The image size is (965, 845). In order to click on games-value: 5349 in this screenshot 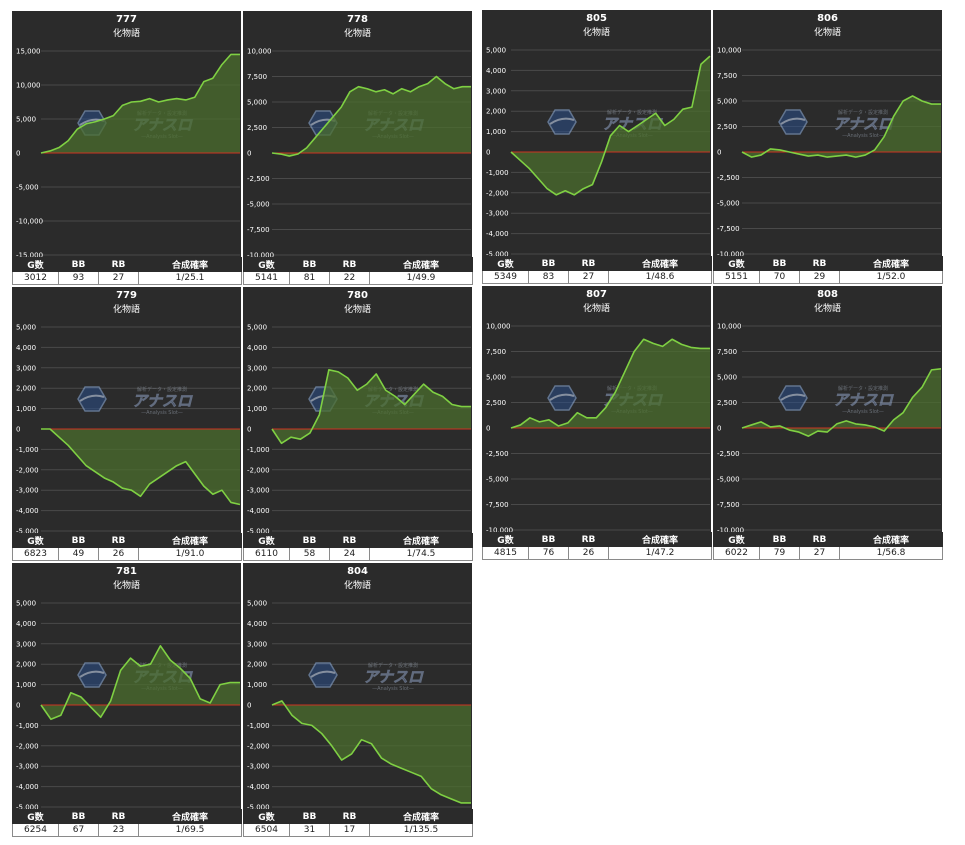, I will do `click(505, 277)`.